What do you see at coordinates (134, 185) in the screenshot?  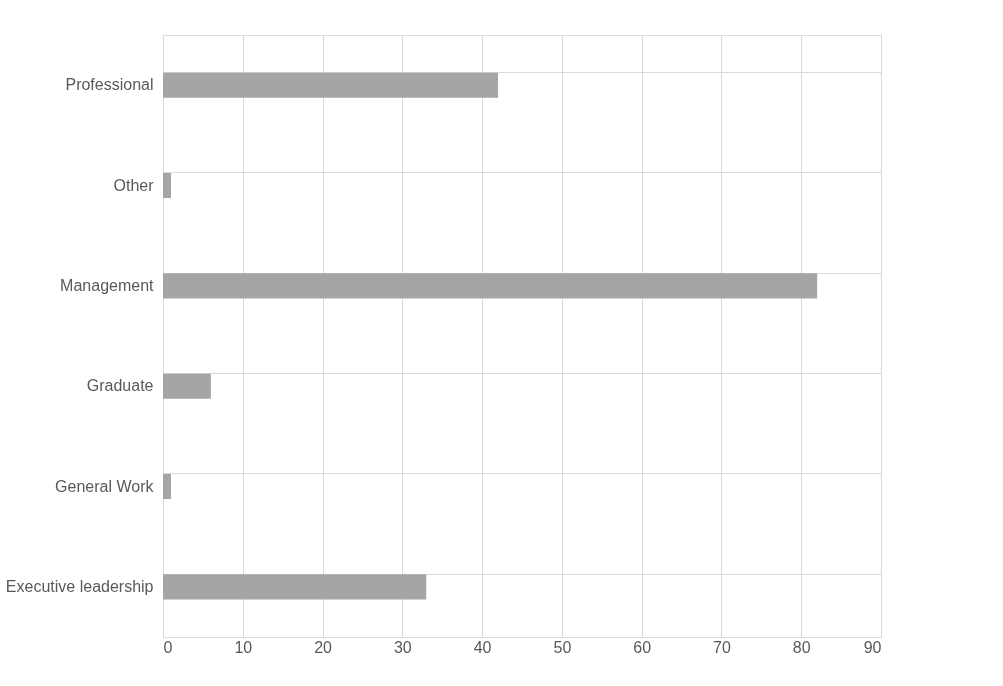 I see `y-tick-label: Other` at bounding box center [134, 185].